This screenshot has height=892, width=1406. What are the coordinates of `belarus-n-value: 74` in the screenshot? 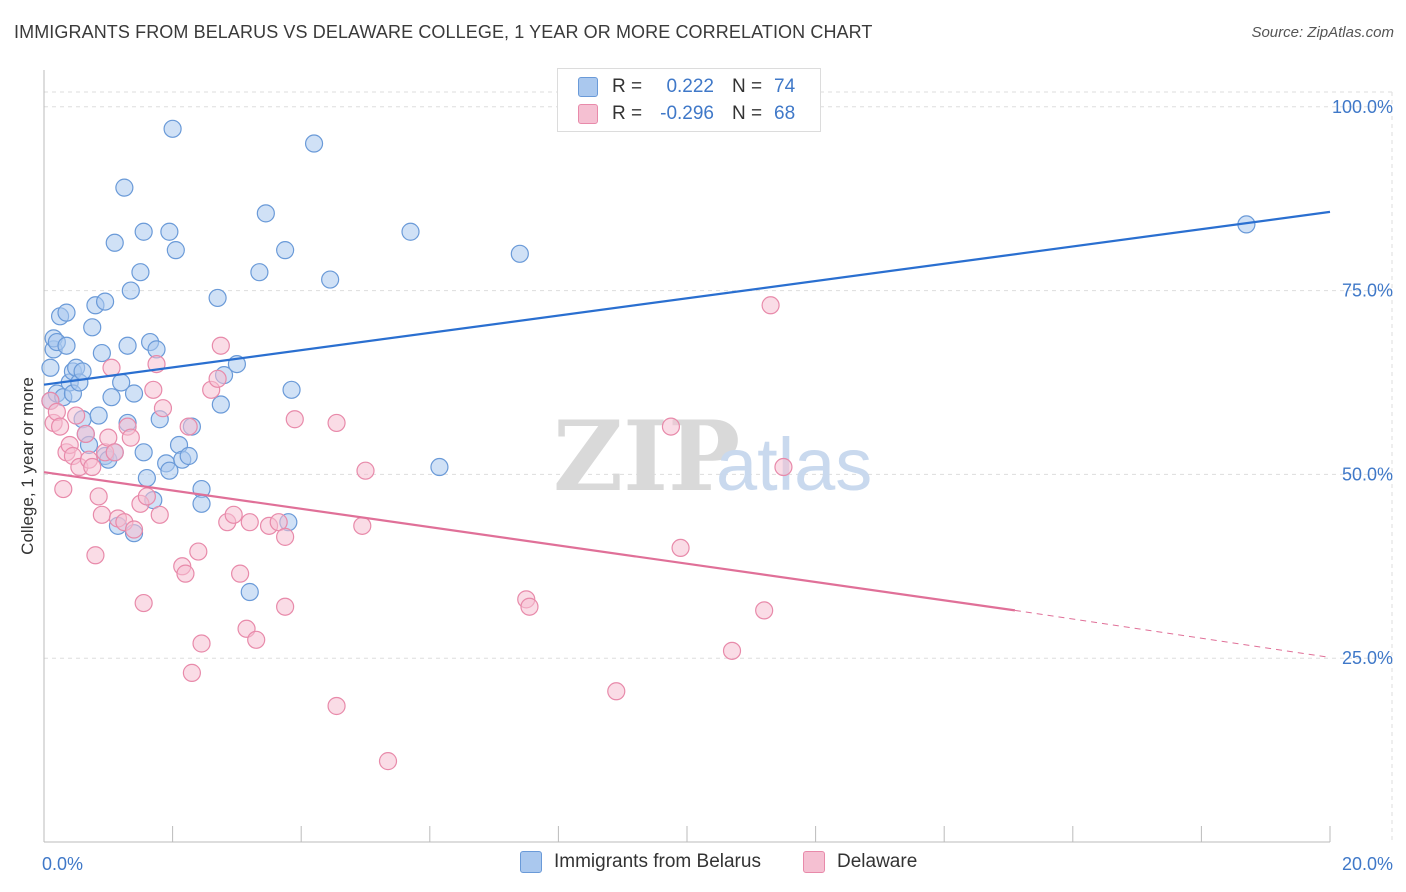 It's located at (785, 86).